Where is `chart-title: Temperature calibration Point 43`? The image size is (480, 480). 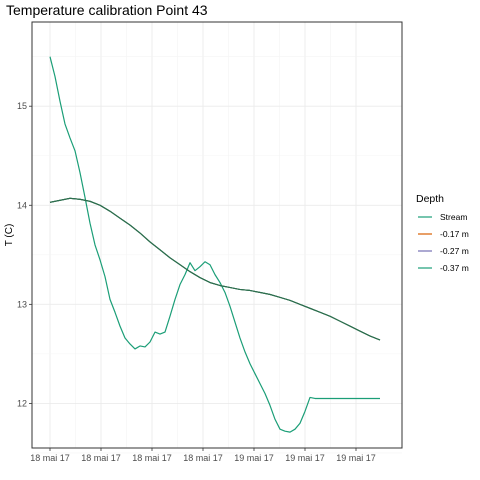 chart-title: Temperature calibration Point 43 is located at coordinates (107, 10).